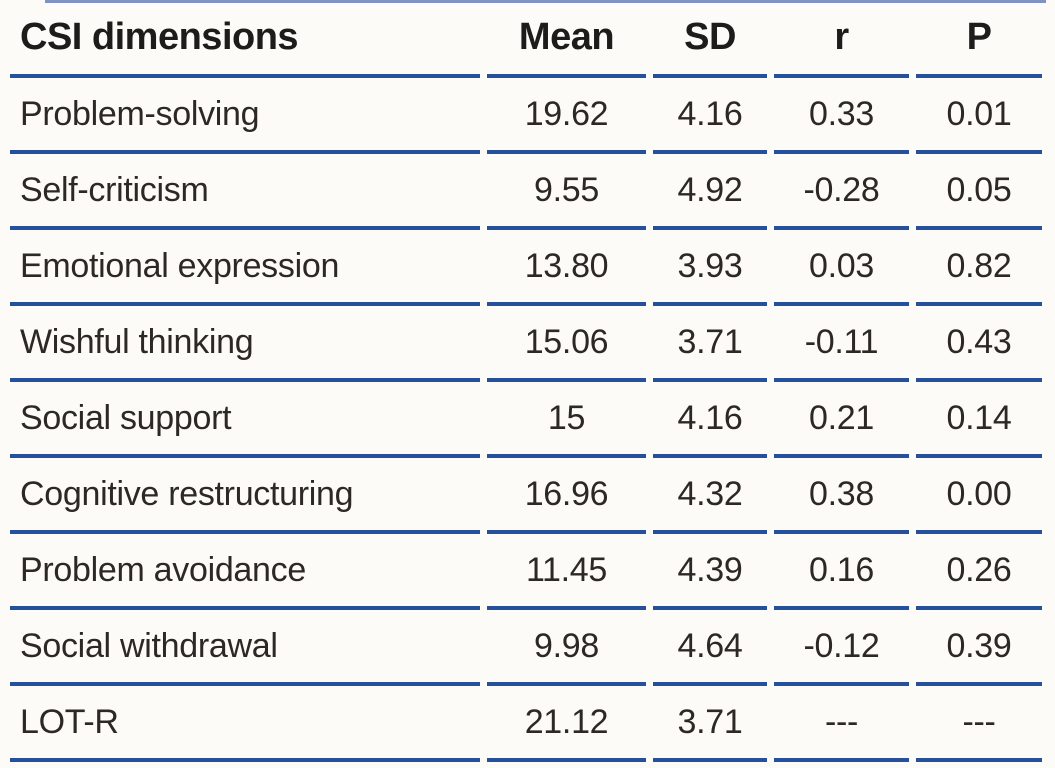 The height and width of the screenshot is (768, 1055). Describe the element at coordinates (841, 724) in the screenshot. I see `r-cell: ---` at that location.